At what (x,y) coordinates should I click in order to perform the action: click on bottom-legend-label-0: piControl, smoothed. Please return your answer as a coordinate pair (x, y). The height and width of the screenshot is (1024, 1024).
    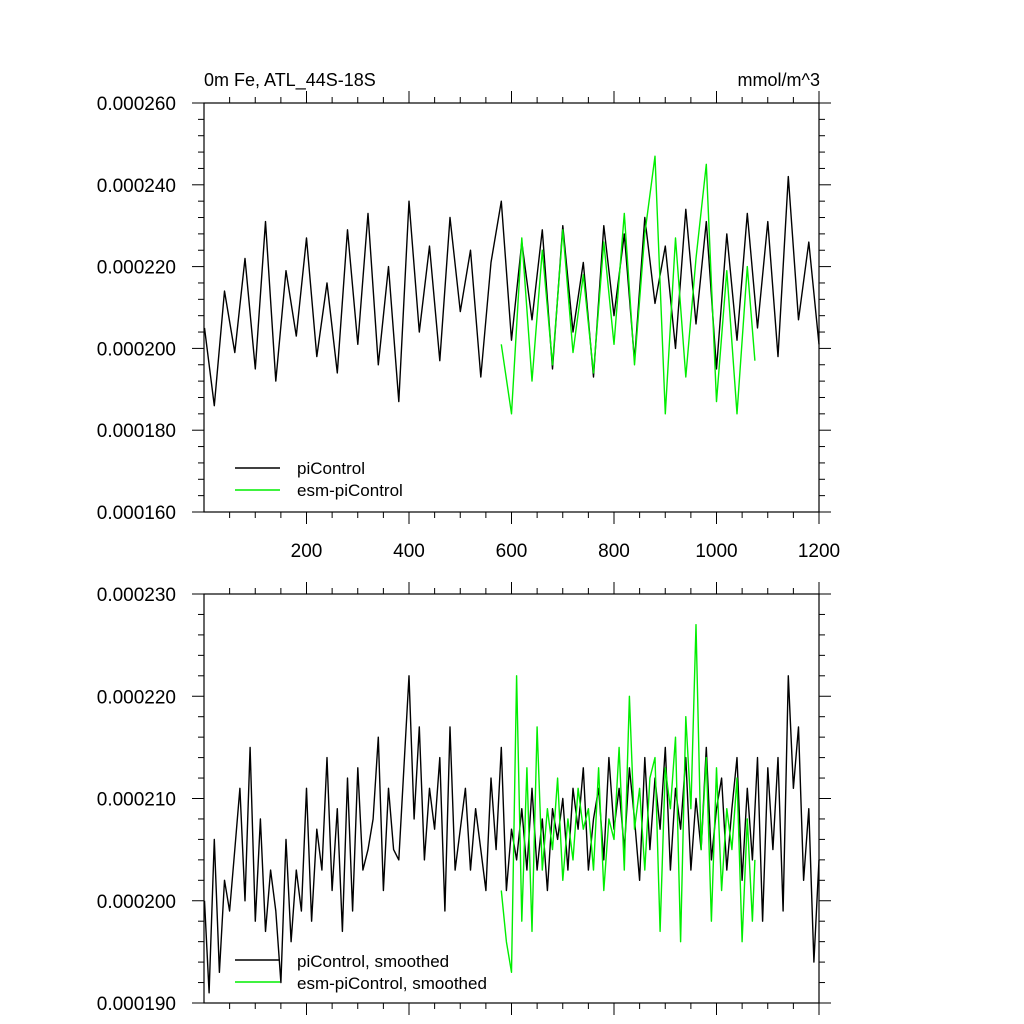
    Looking at the image, I should click on (373, 961).